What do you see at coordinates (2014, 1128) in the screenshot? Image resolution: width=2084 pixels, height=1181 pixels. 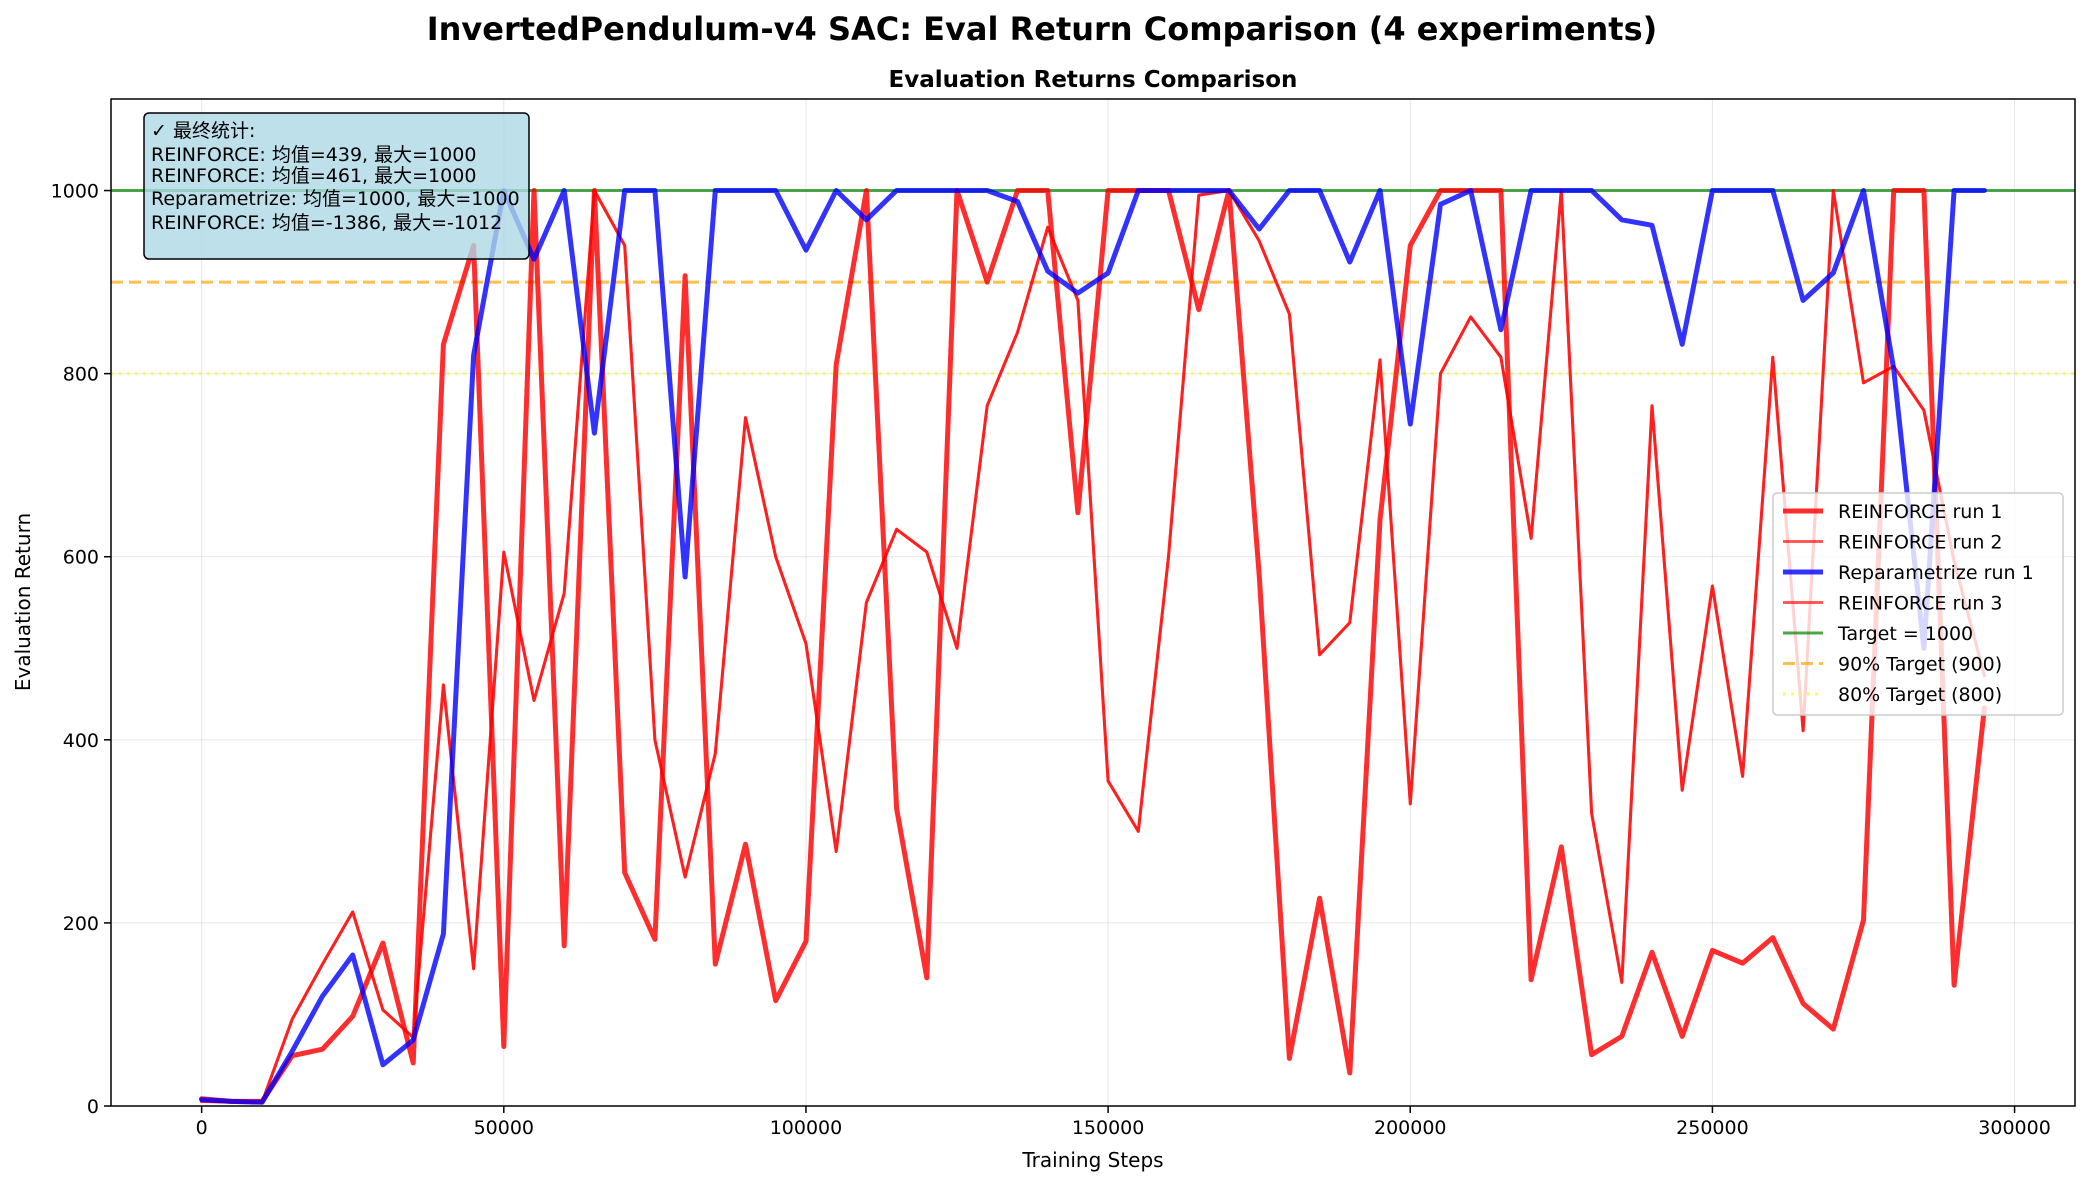 I see `x-tick-label: 300000` at bounding box center [2014, 1128].